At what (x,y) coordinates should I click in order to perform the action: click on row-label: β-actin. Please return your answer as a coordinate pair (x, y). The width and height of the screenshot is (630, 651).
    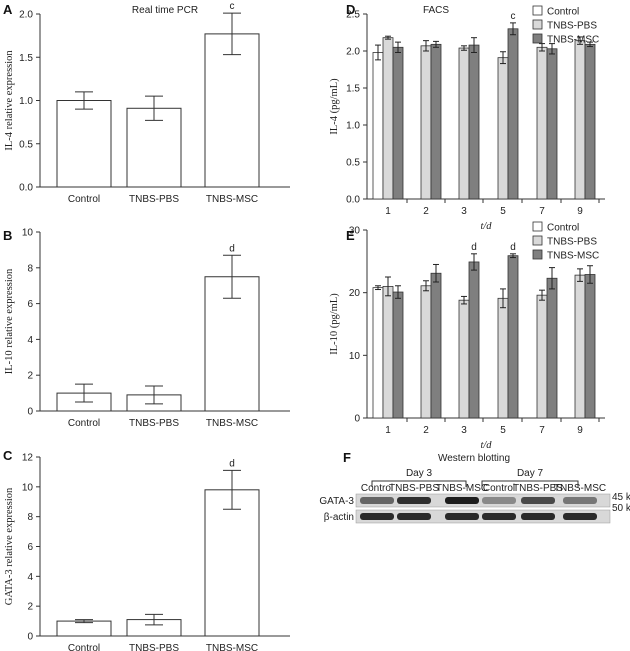
    Looking at the image, I should click on (339, 517).